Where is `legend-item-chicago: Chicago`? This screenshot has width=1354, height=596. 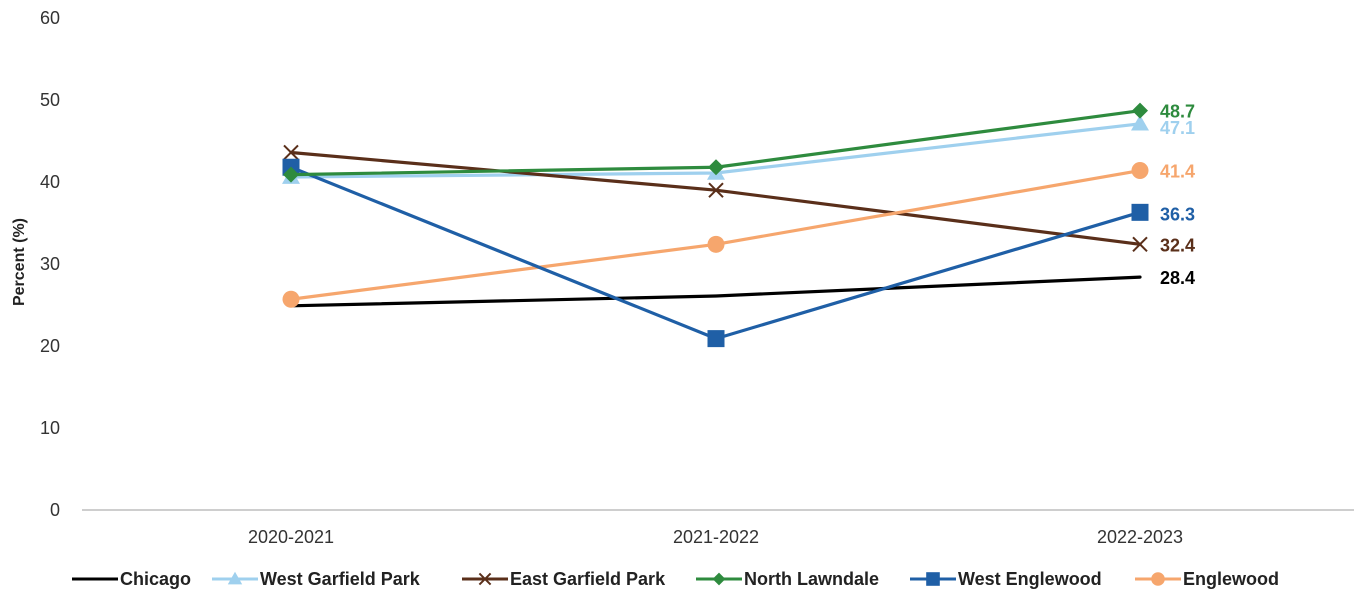
legend-item-chicago: Chicago is located at coordinates (131, 579).